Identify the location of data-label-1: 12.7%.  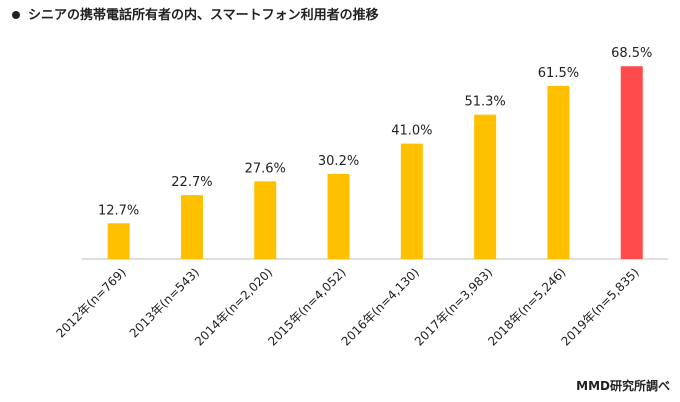
(118, 210).